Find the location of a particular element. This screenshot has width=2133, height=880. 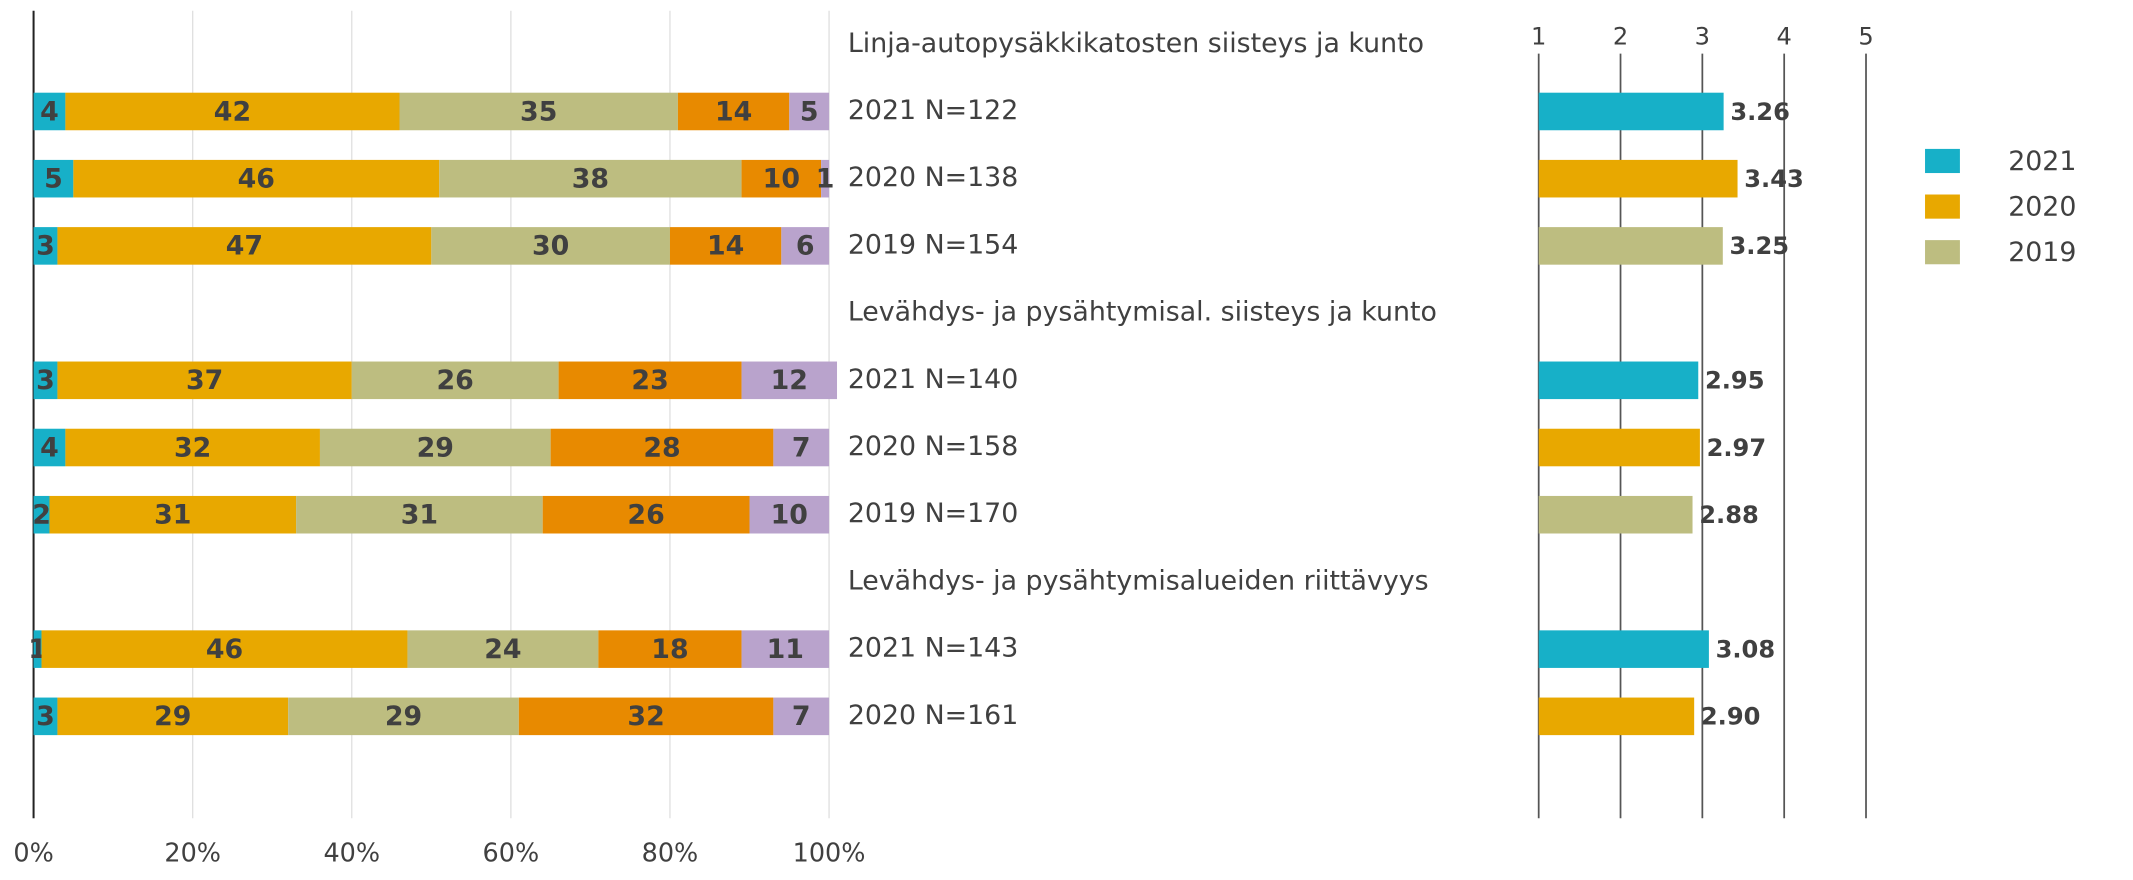

segment-label: 23 is located at coordinates (649, 380).